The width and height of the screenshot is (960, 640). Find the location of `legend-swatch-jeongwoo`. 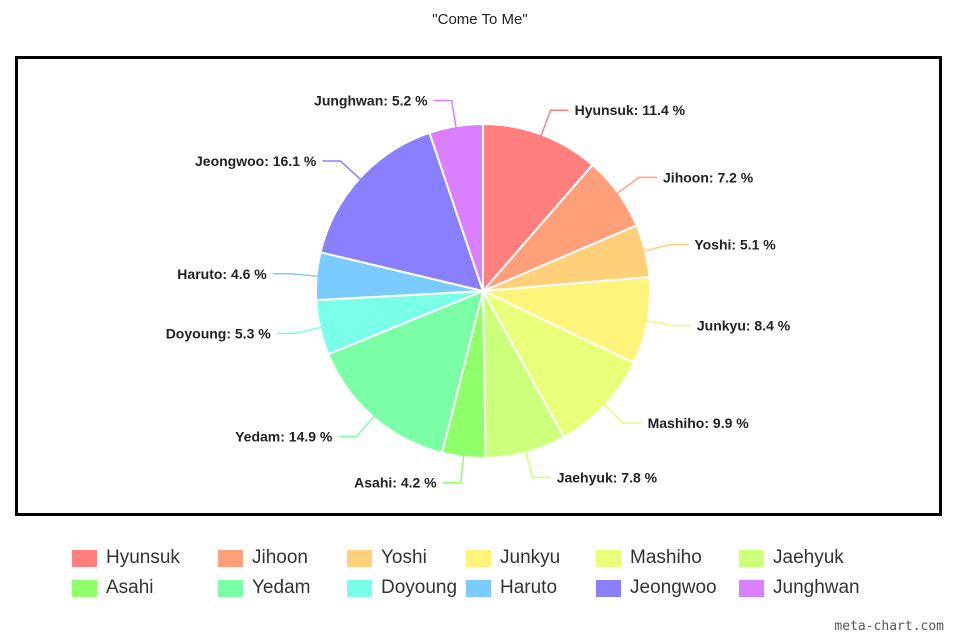

legend-swatch-jeongwoo is located at coordinates (608, 588).